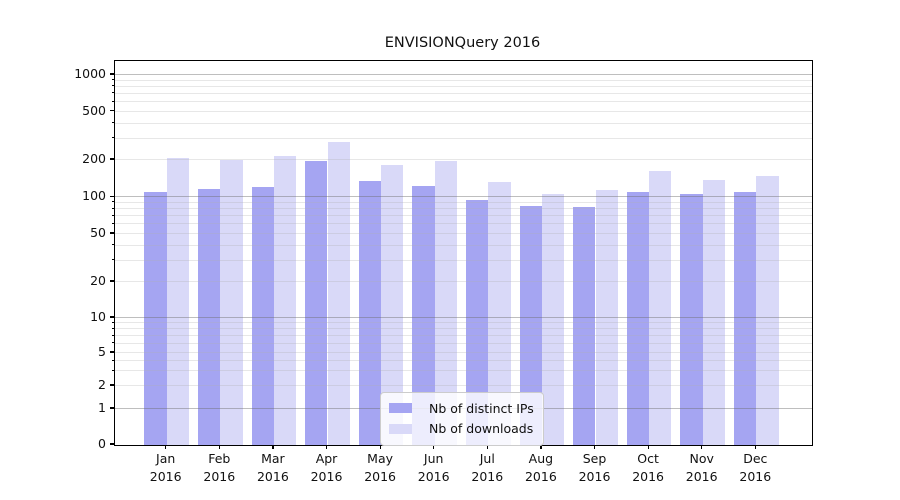 The height and width of the screenshot is (500, 900). What do you see at coordinates (755, 467) in the screenshot?
I see `x-tick-label: Dec 2016` at bounding box center [755, 467].